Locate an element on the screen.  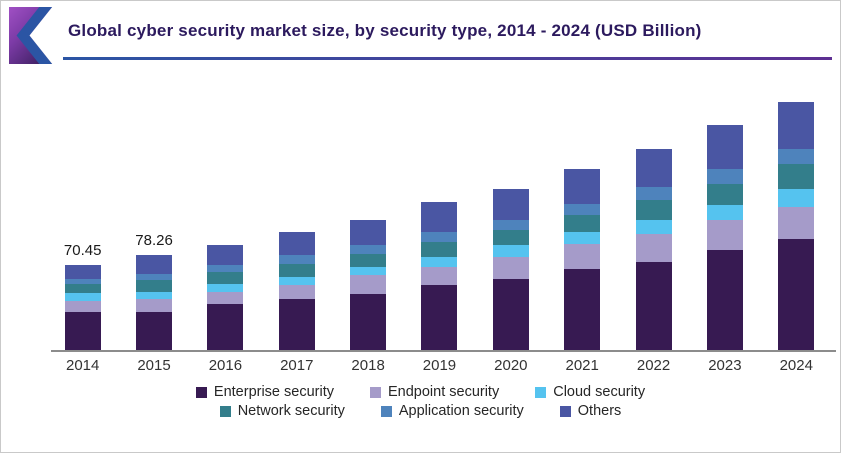
bar-group-2022 is located at coordinates (653, 220).